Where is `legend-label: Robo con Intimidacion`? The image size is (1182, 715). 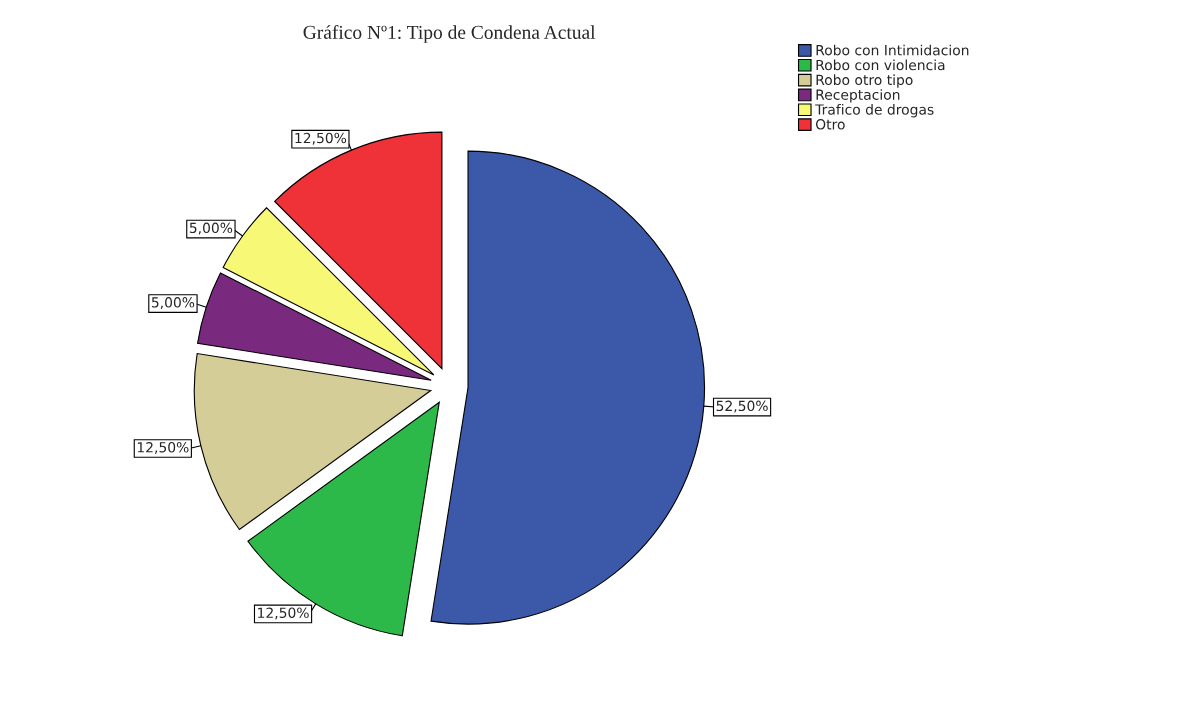 legend-label: Robo con Intimidacion is located at coordinates (892, 50).